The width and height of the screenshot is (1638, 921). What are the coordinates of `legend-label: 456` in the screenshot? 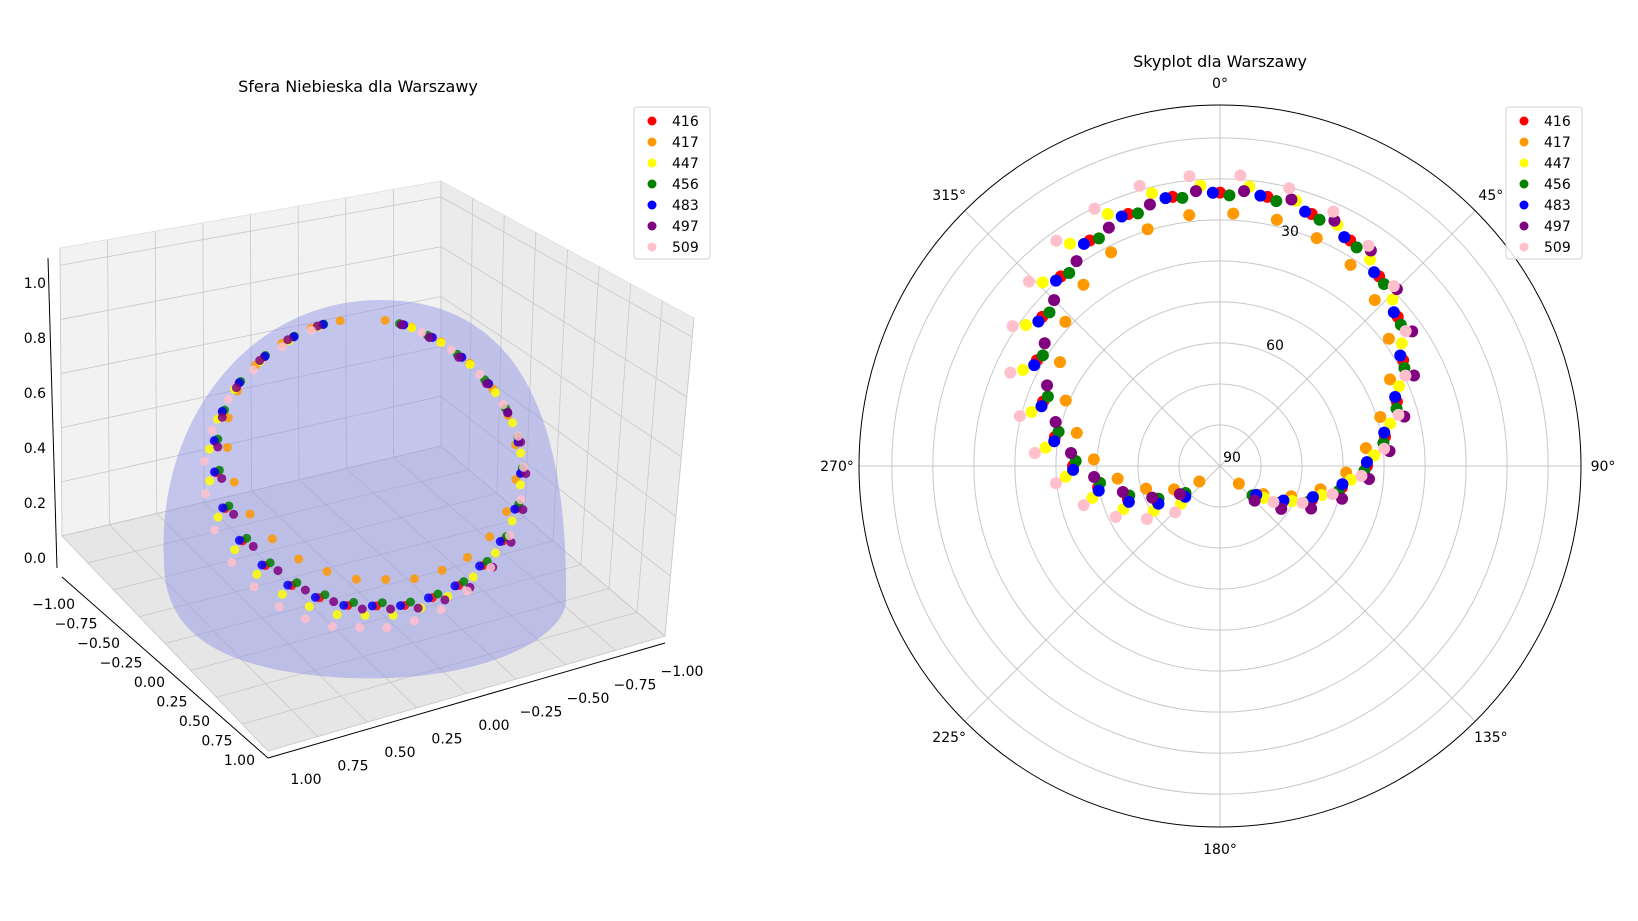 It's located at (1557, 185).